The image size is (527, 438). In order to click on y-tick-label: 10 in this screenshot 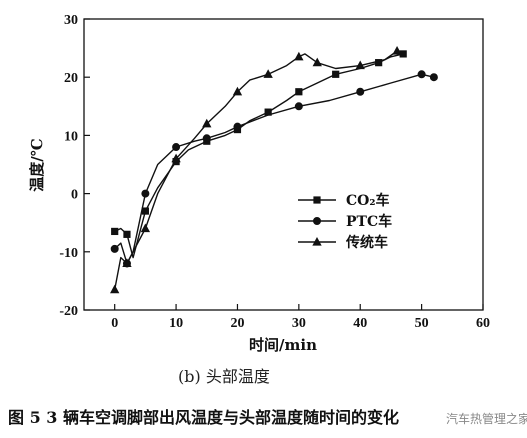, I will do `click(71, 136)`.